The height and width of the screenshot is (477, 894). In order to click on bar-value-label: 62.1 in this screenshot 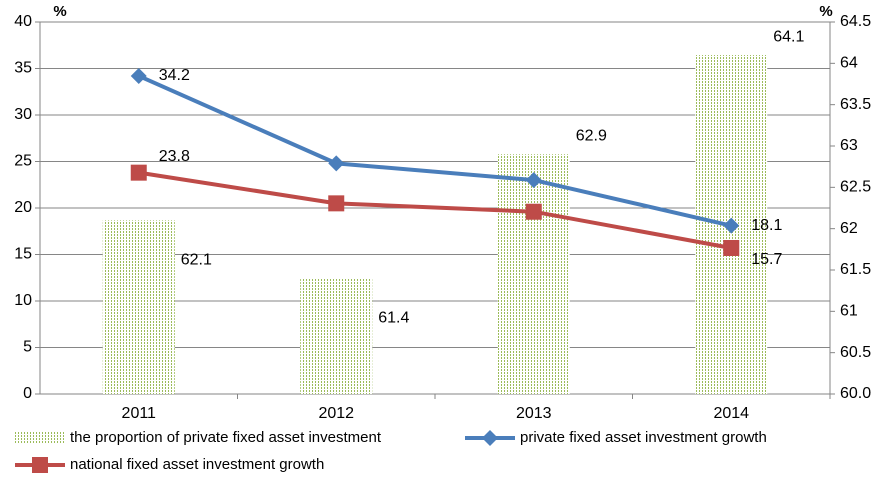, I will do `click(196, 260)`.